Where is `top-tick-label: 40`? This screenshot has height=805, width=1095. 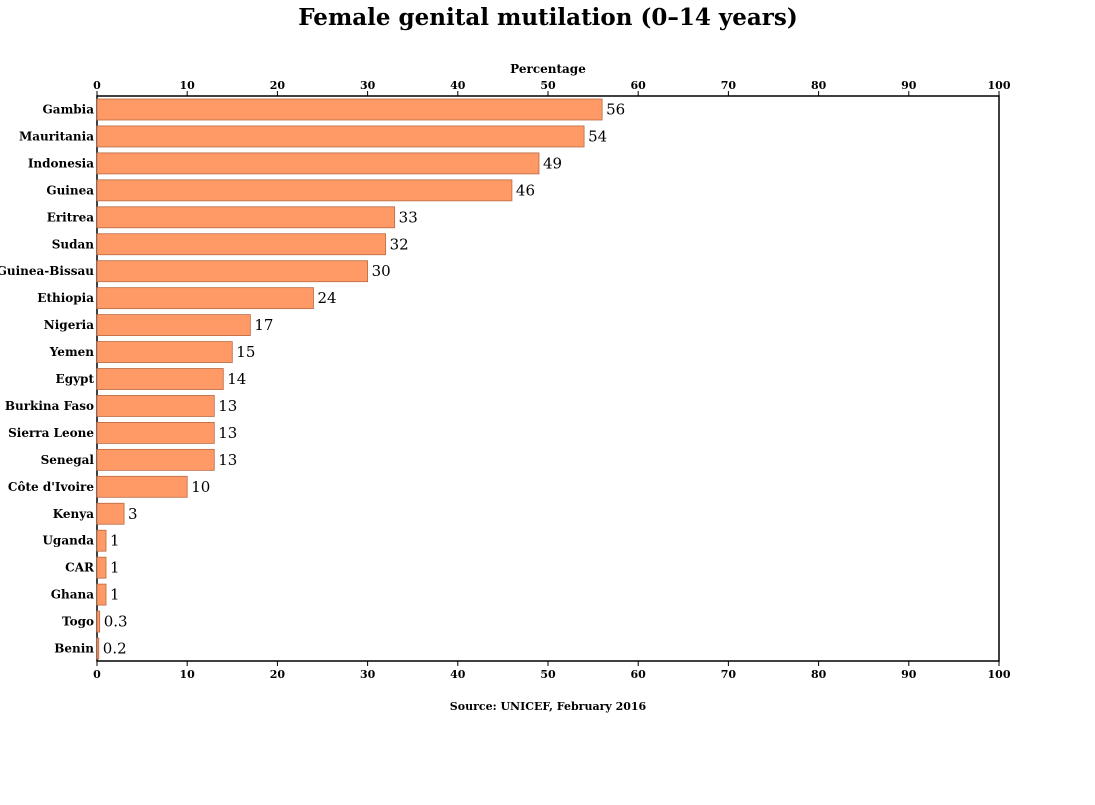
top-tick-label: 40 is located at coordinates (458, 85).